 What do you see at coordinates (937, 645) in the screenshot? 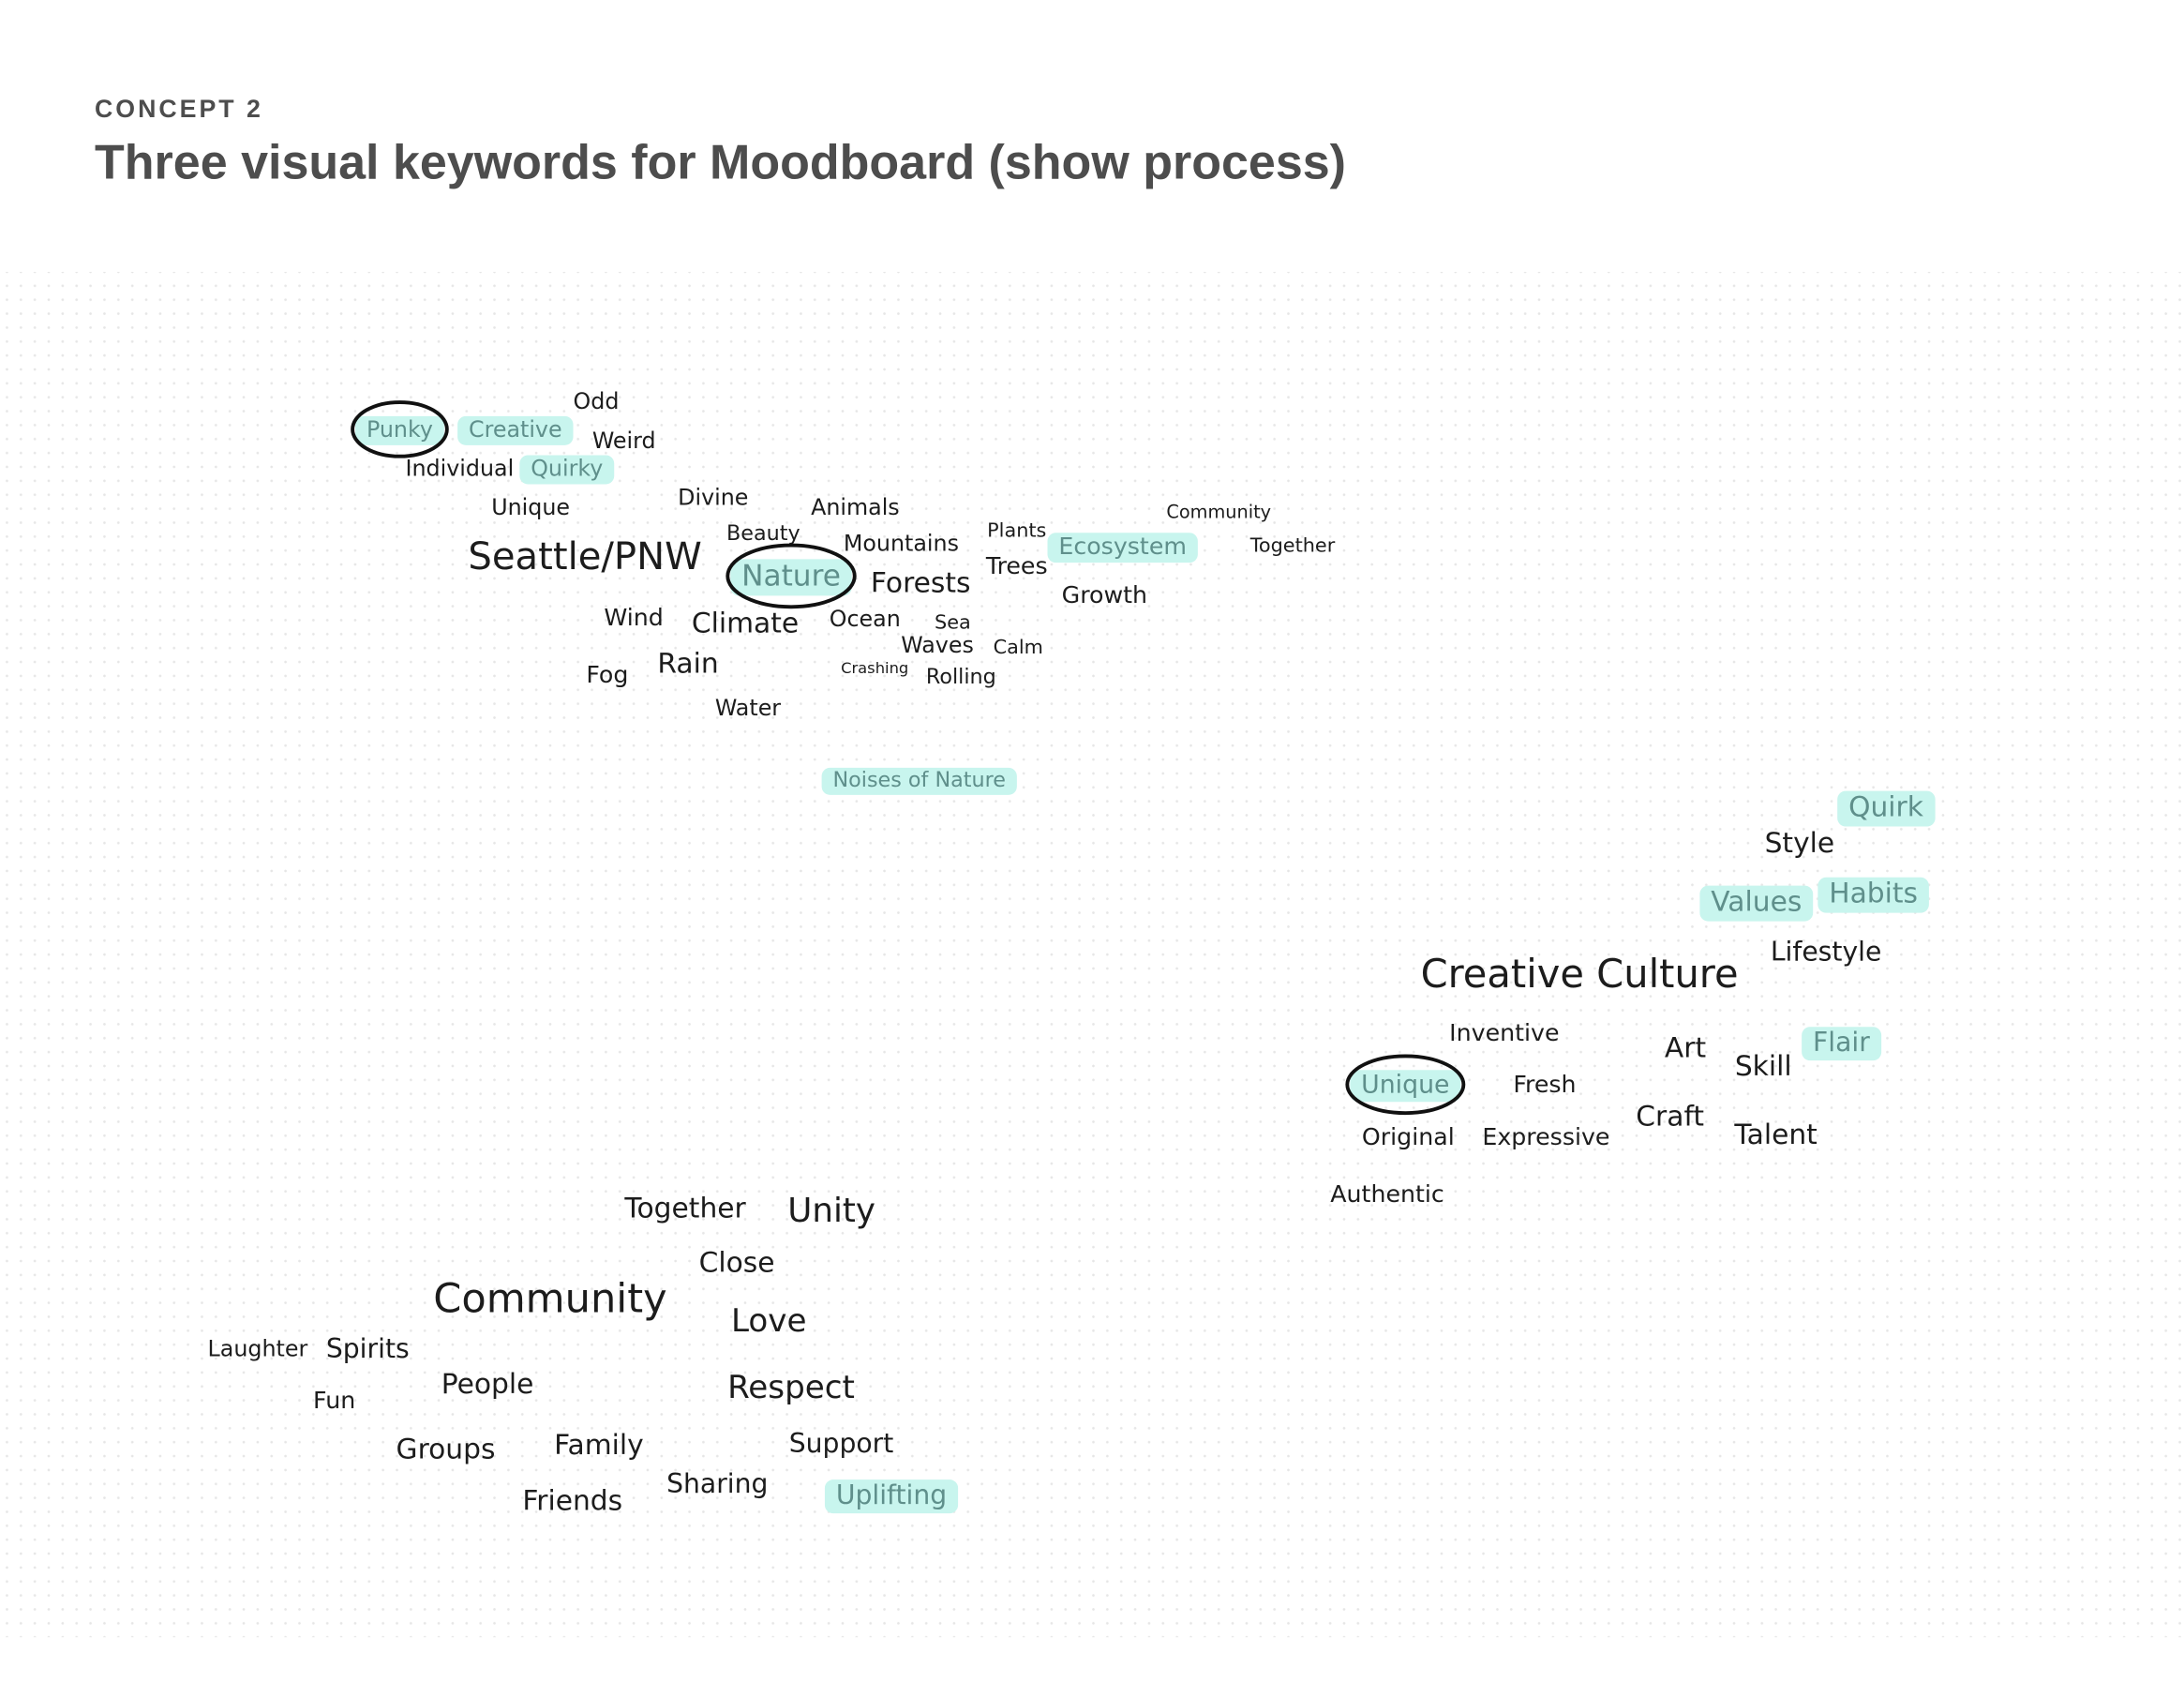
I see `keyword: Waves` at bounding box center [937, 645].